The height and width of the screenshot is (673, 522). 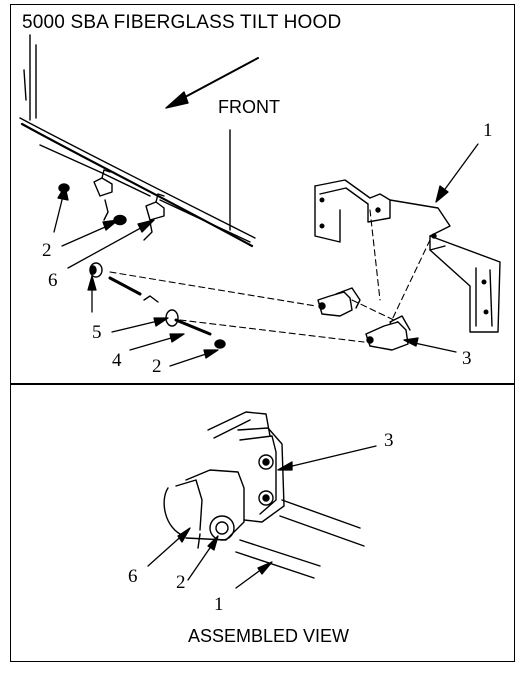 What do you see at coordinates (133, 576) in the screenshot?
I see `callout-6-bottom: 6` at bounding box center [133, 576].